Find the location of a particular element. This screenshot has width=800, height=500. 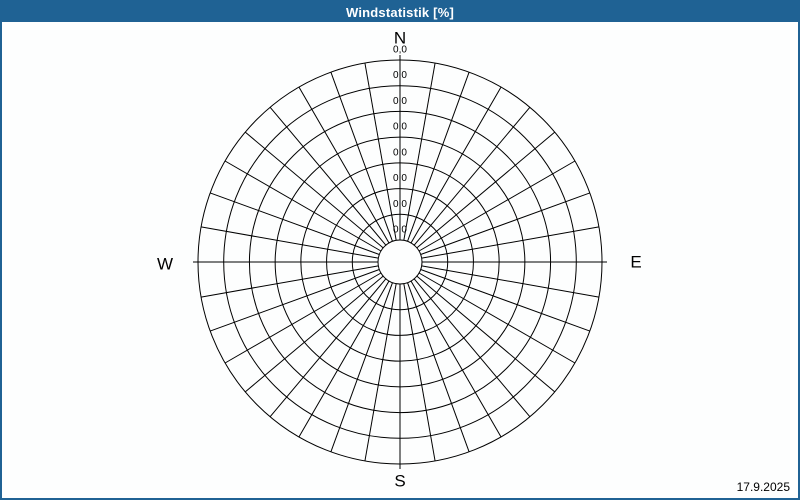

radial-axis-tick-label: 0,0 is located at coordinates (400, 50).